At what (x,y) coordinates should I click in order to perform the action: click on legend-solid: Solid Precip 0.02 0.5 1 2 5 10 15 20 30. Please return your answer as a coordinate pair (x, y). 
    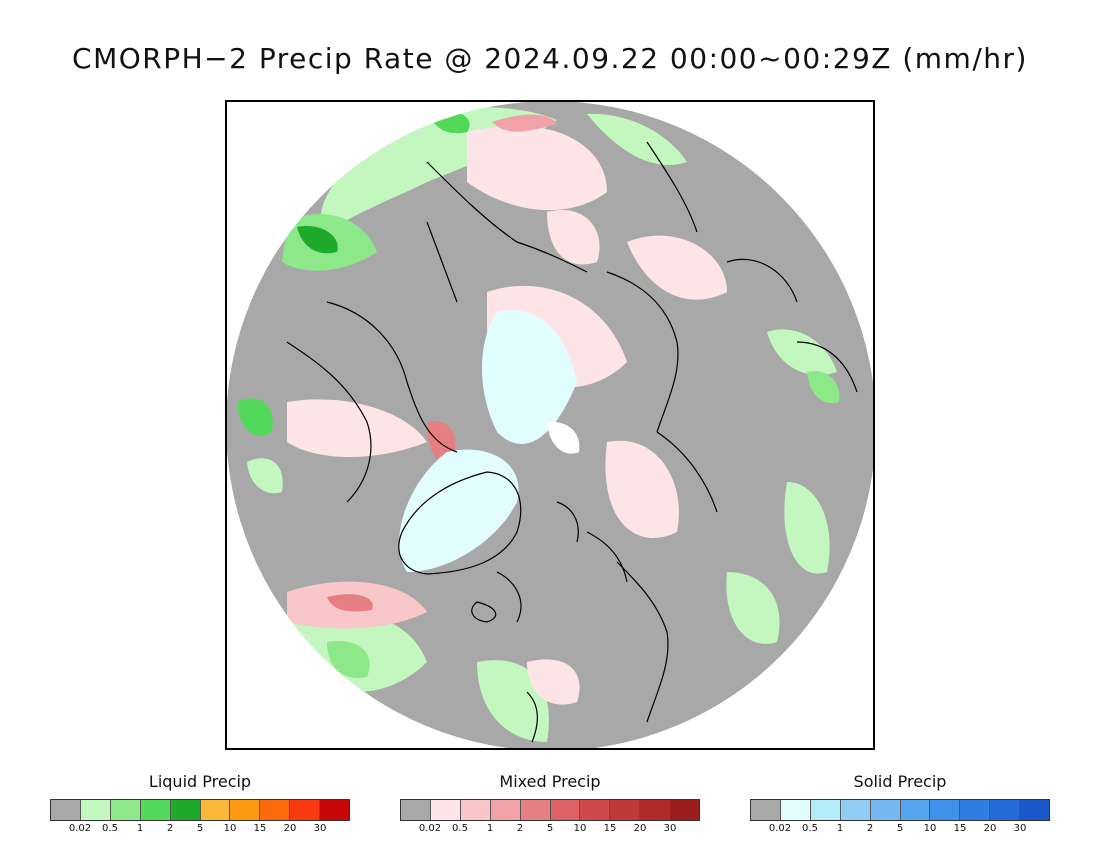
    Looking at the image, I should click on (900, 804).